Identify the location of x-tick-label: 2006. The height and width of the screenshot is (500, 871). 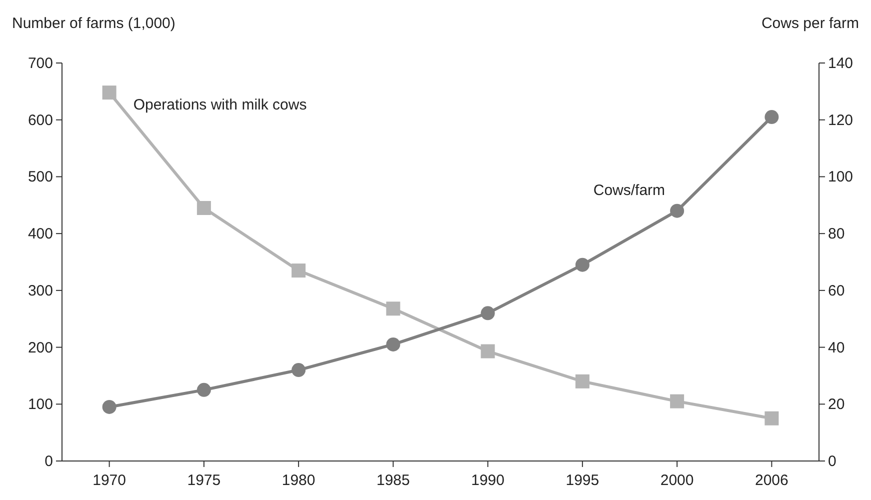
(771, 480).